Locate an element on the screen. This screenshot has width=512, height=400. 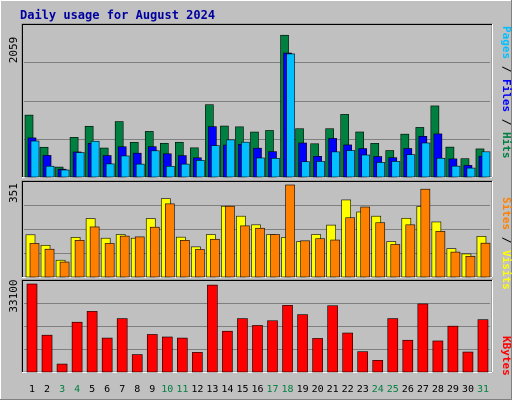
x-tick-label-day-13: 13 is located at coordinates (212, 389).